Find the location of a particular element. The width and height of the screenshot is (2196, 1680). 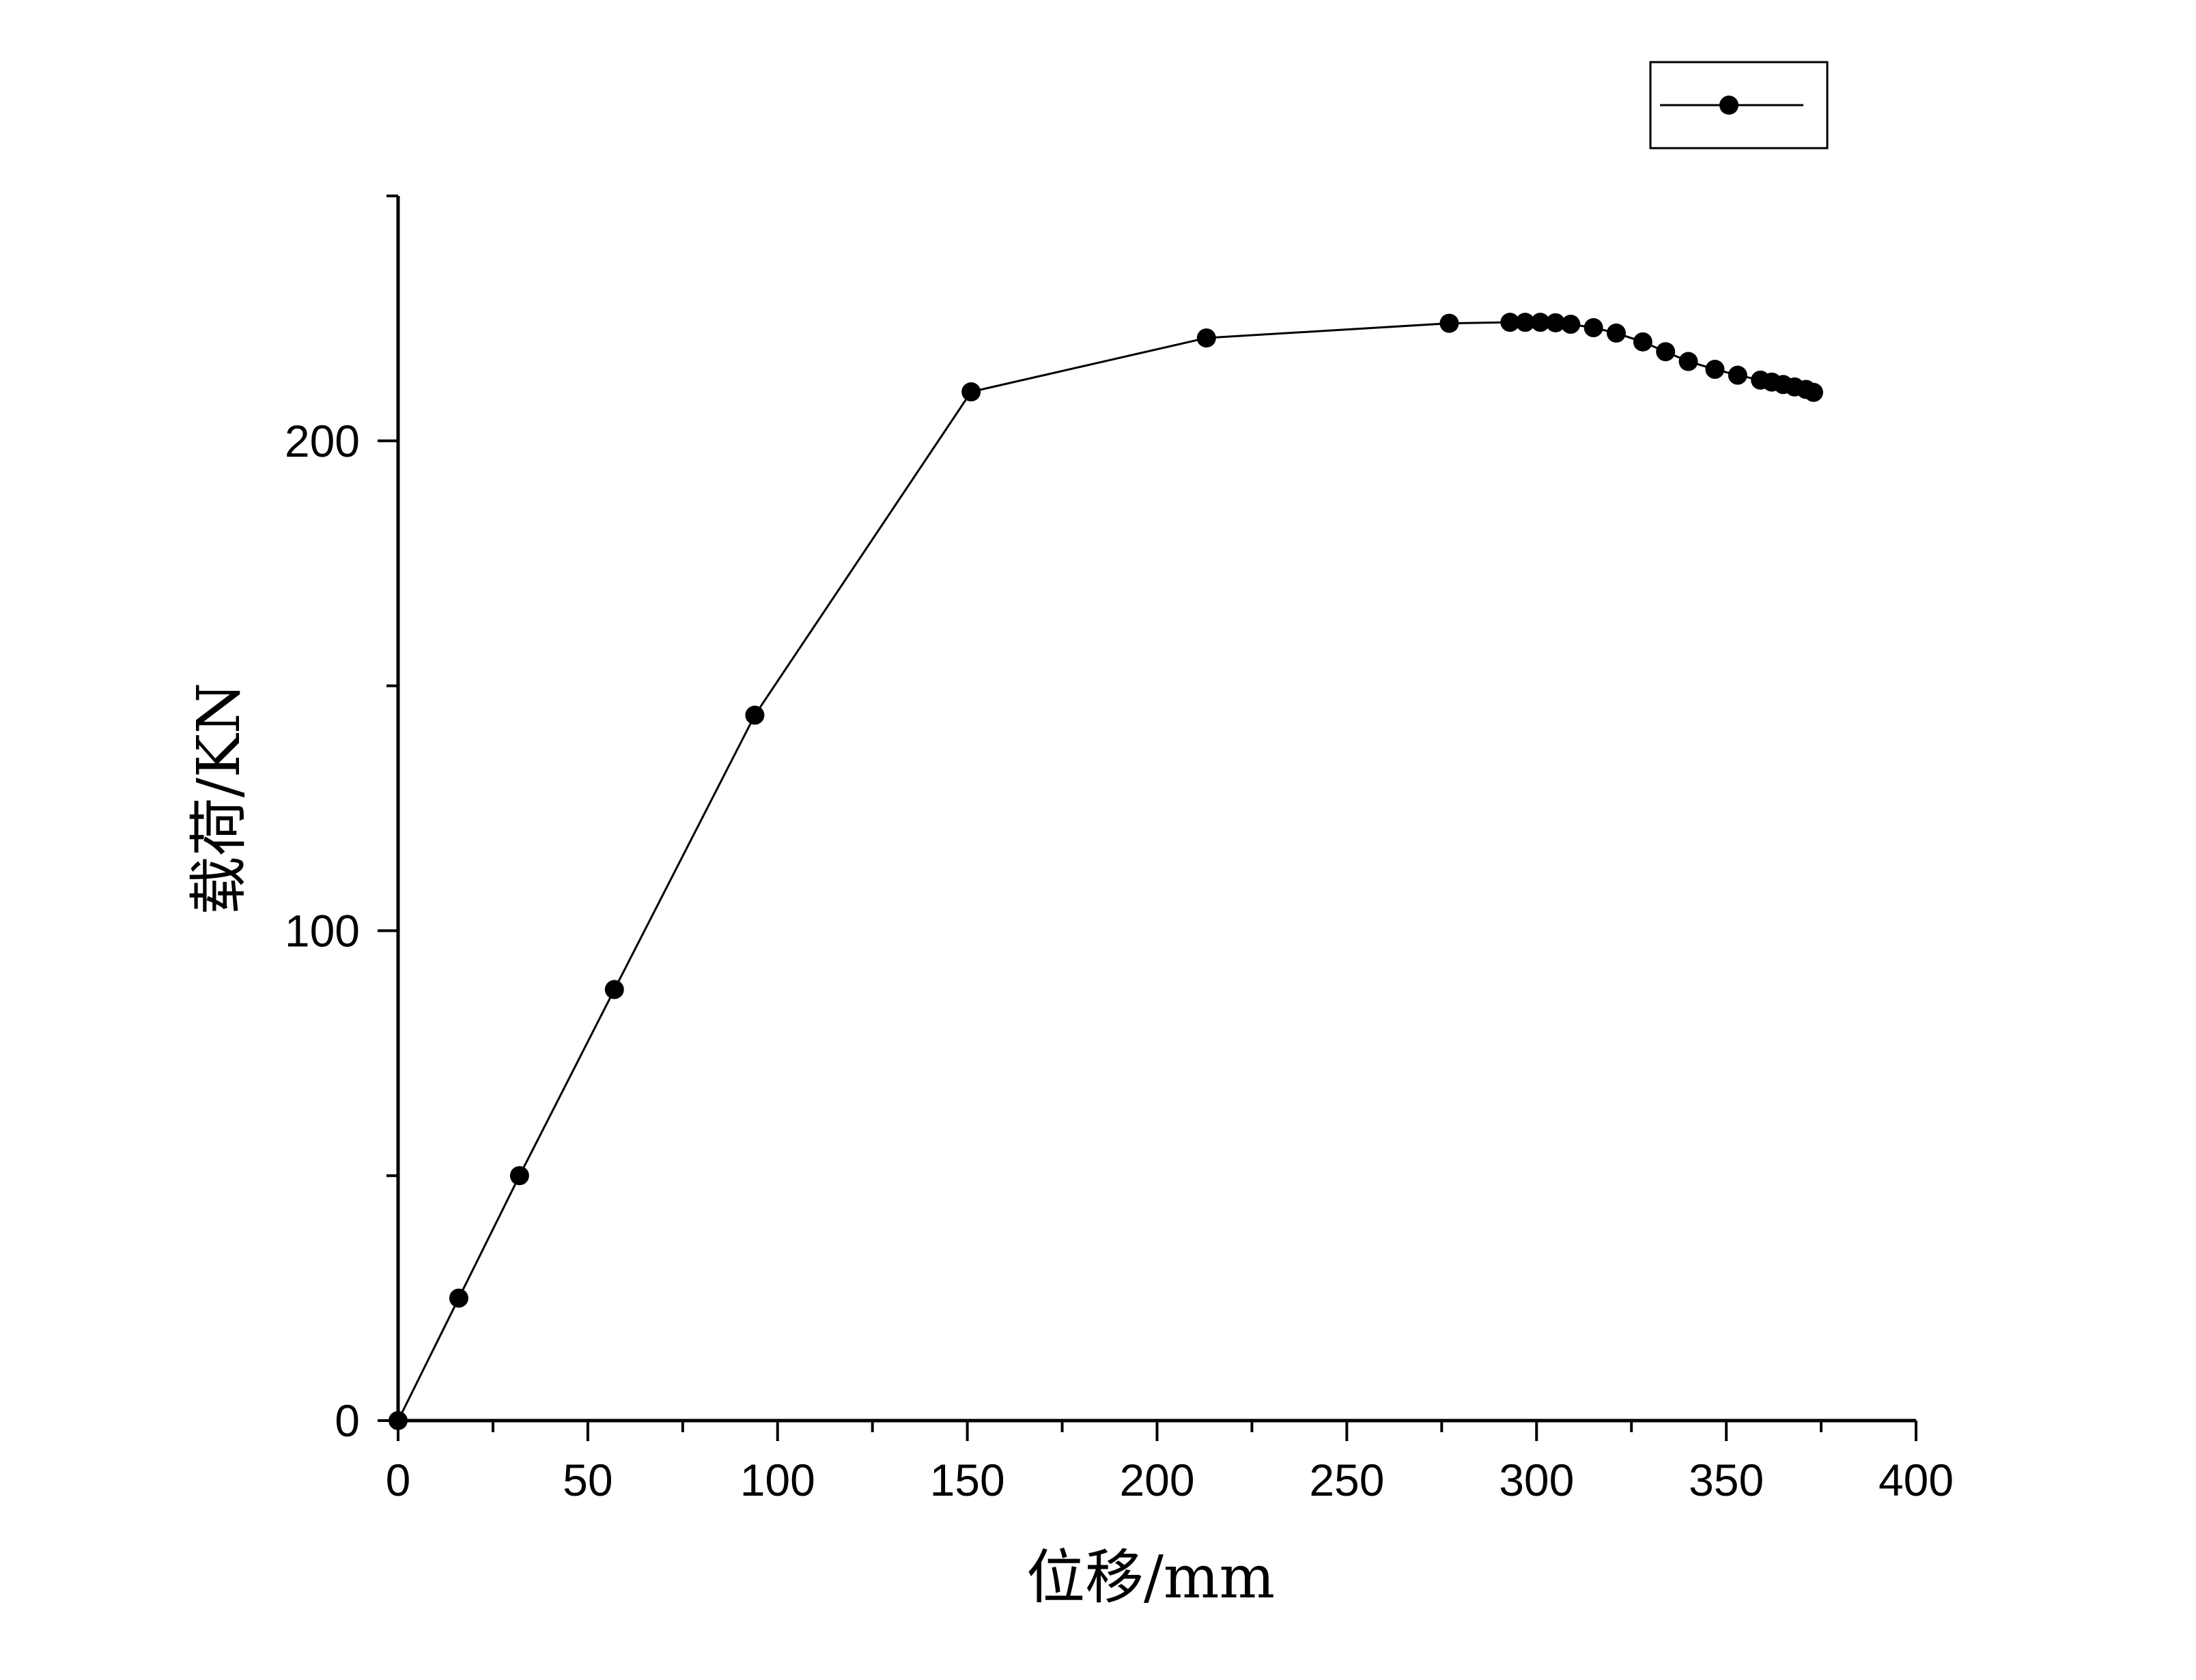

x-tick-label: 400 is located at coordinates (1916, 1480).